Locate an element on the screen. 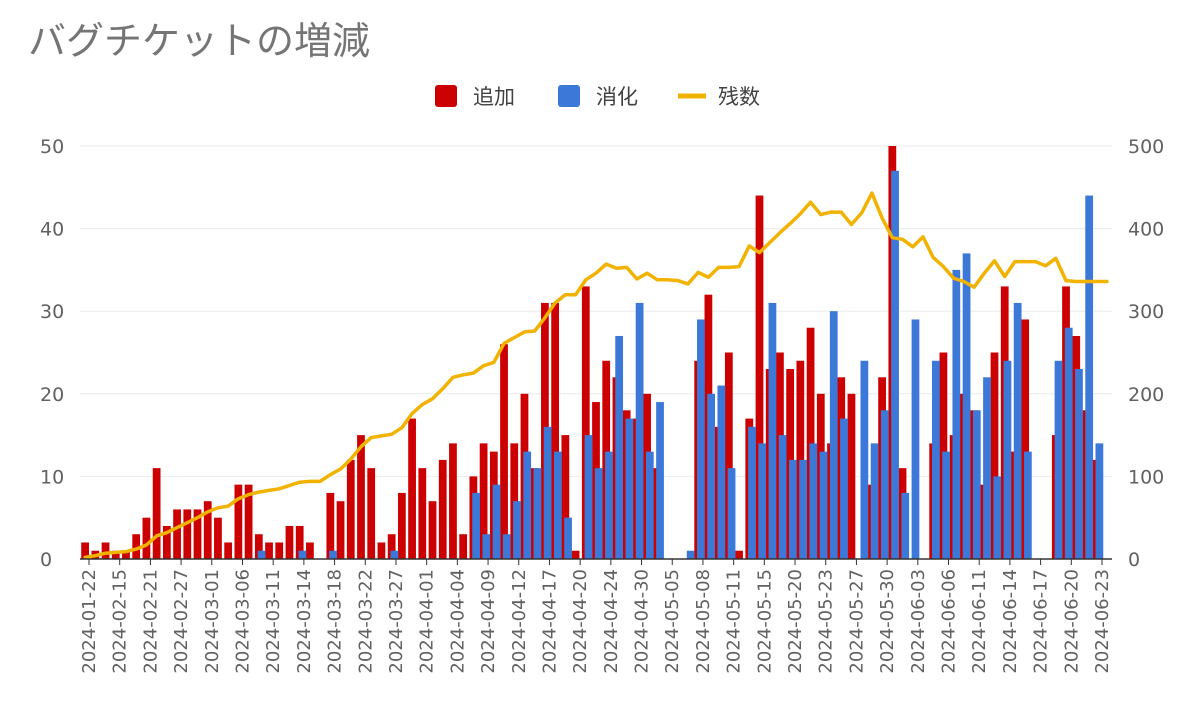 Image resolution: width=1196 pixels, height=728 pixels. x-tick-label: 2024-04-24 is located at coordinates (611, 621).